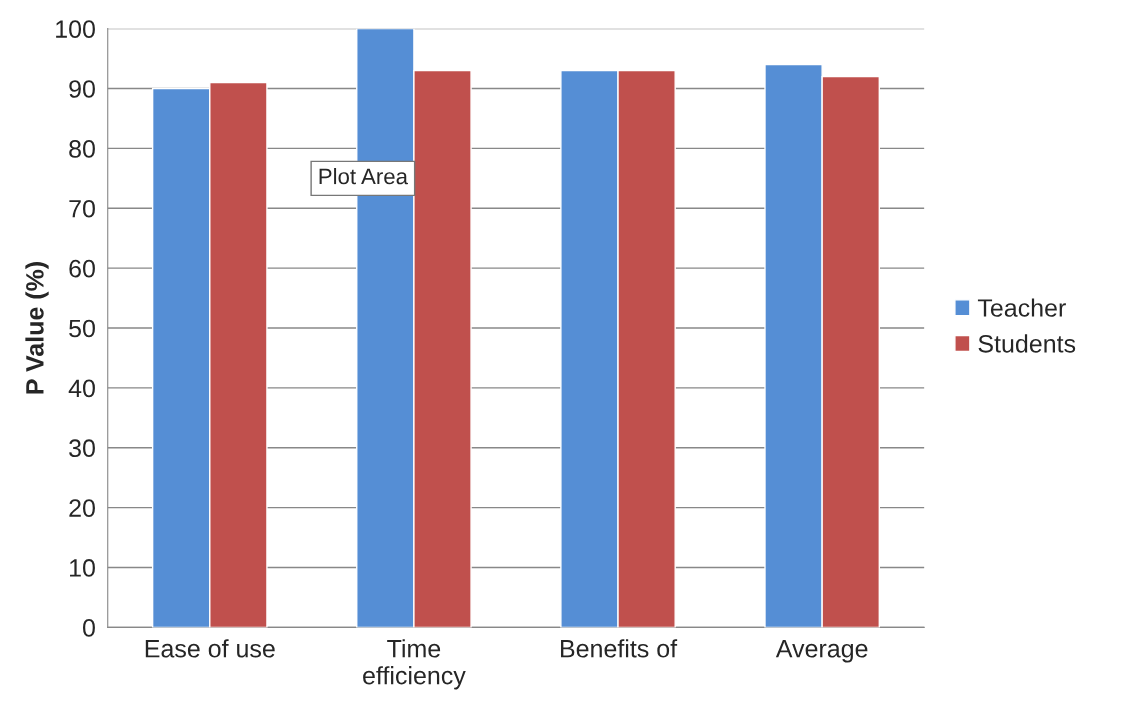 Image resolution: width=1134 pixels, height=717 pixels. Describe the element at coordinates (210, 648) in the screenshot. I see `x-tick-label: Ease of use` at that location.